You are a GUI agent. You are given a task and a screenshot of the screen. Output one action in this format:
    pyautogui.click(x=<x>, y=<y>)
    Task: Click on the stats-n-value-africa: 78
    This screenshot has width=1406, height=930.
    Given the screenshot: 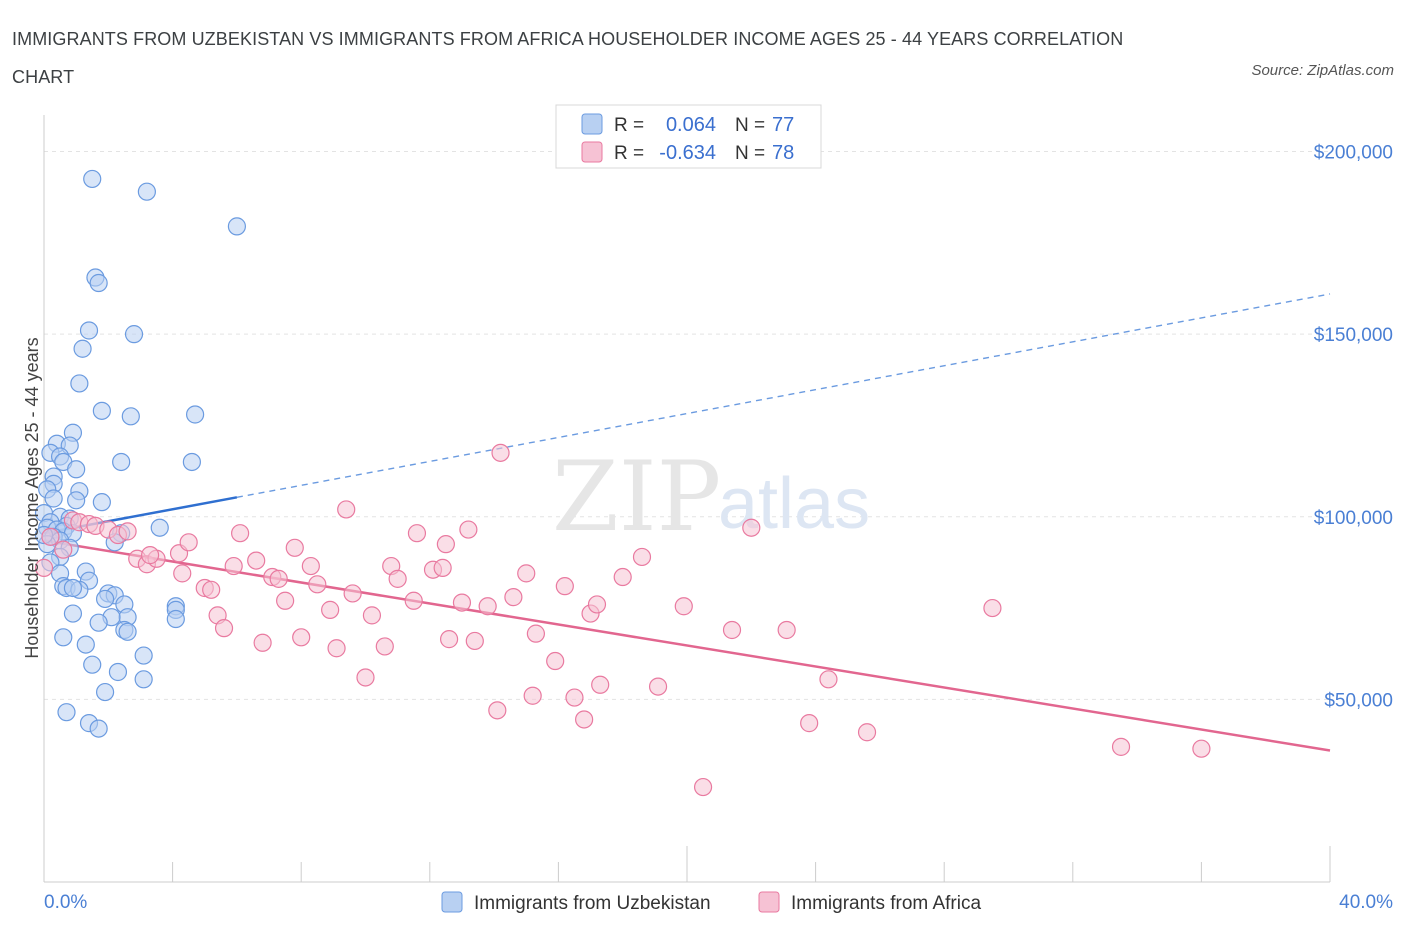 What is the action you would take?
    pyautogui.click(x=783, y=153)
    